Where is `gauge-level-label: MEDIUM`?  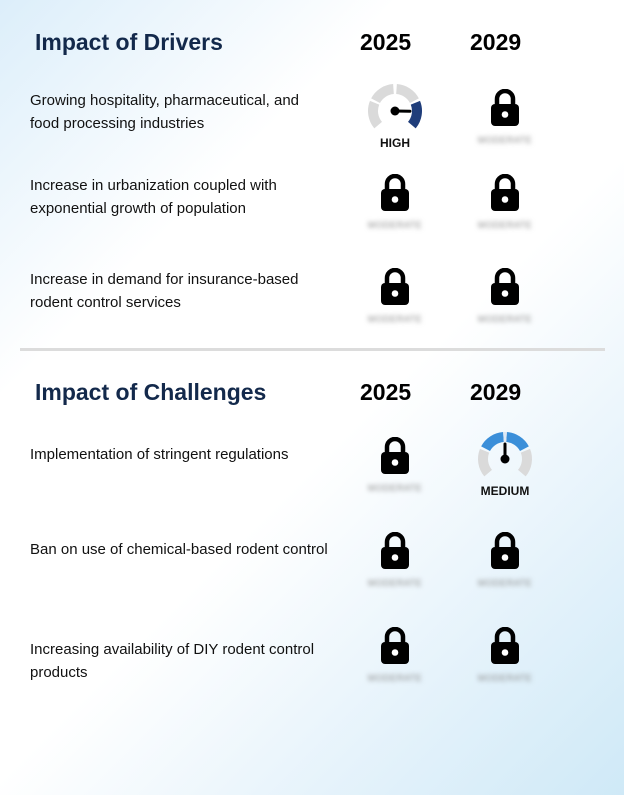
gauge-level-label: MEDIUM is located at coordinates (505, 491).